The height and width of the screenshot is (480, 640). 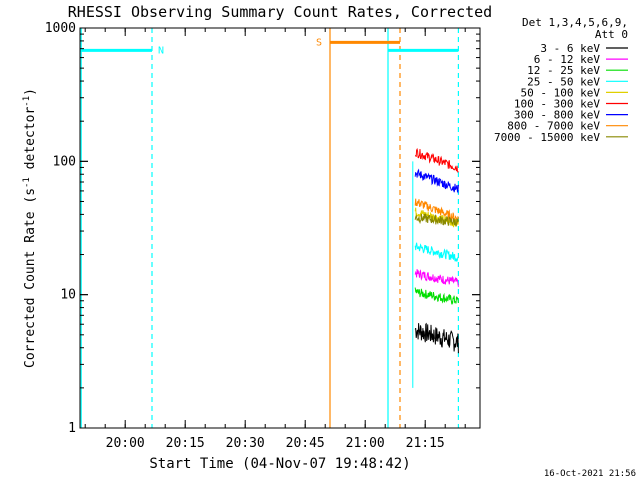 What do you see at coordinates (64, 161) in the screenshot?
I see `y-tick-label-2: 100` at bounding box center [64, 161].